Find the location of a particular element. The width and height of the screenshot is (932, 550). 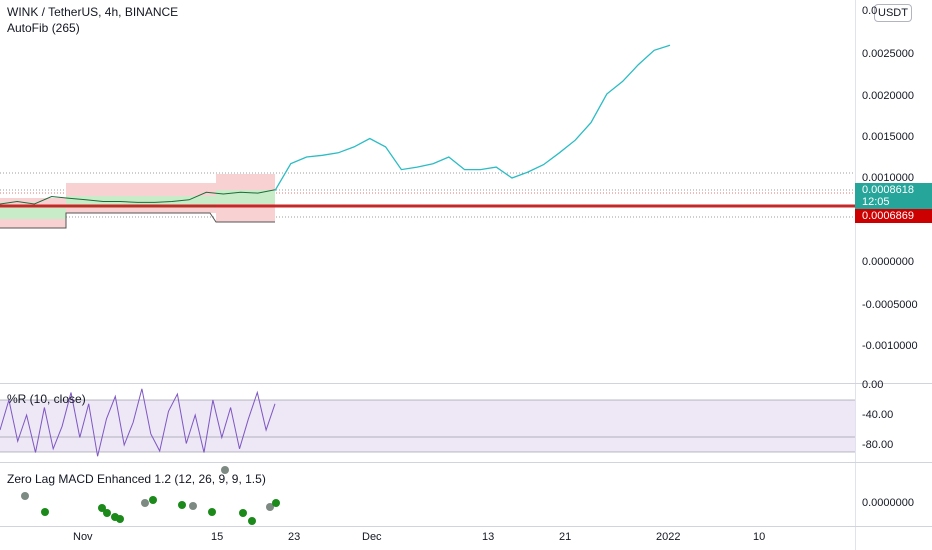

wr-band is located at coordinates (427, 426).